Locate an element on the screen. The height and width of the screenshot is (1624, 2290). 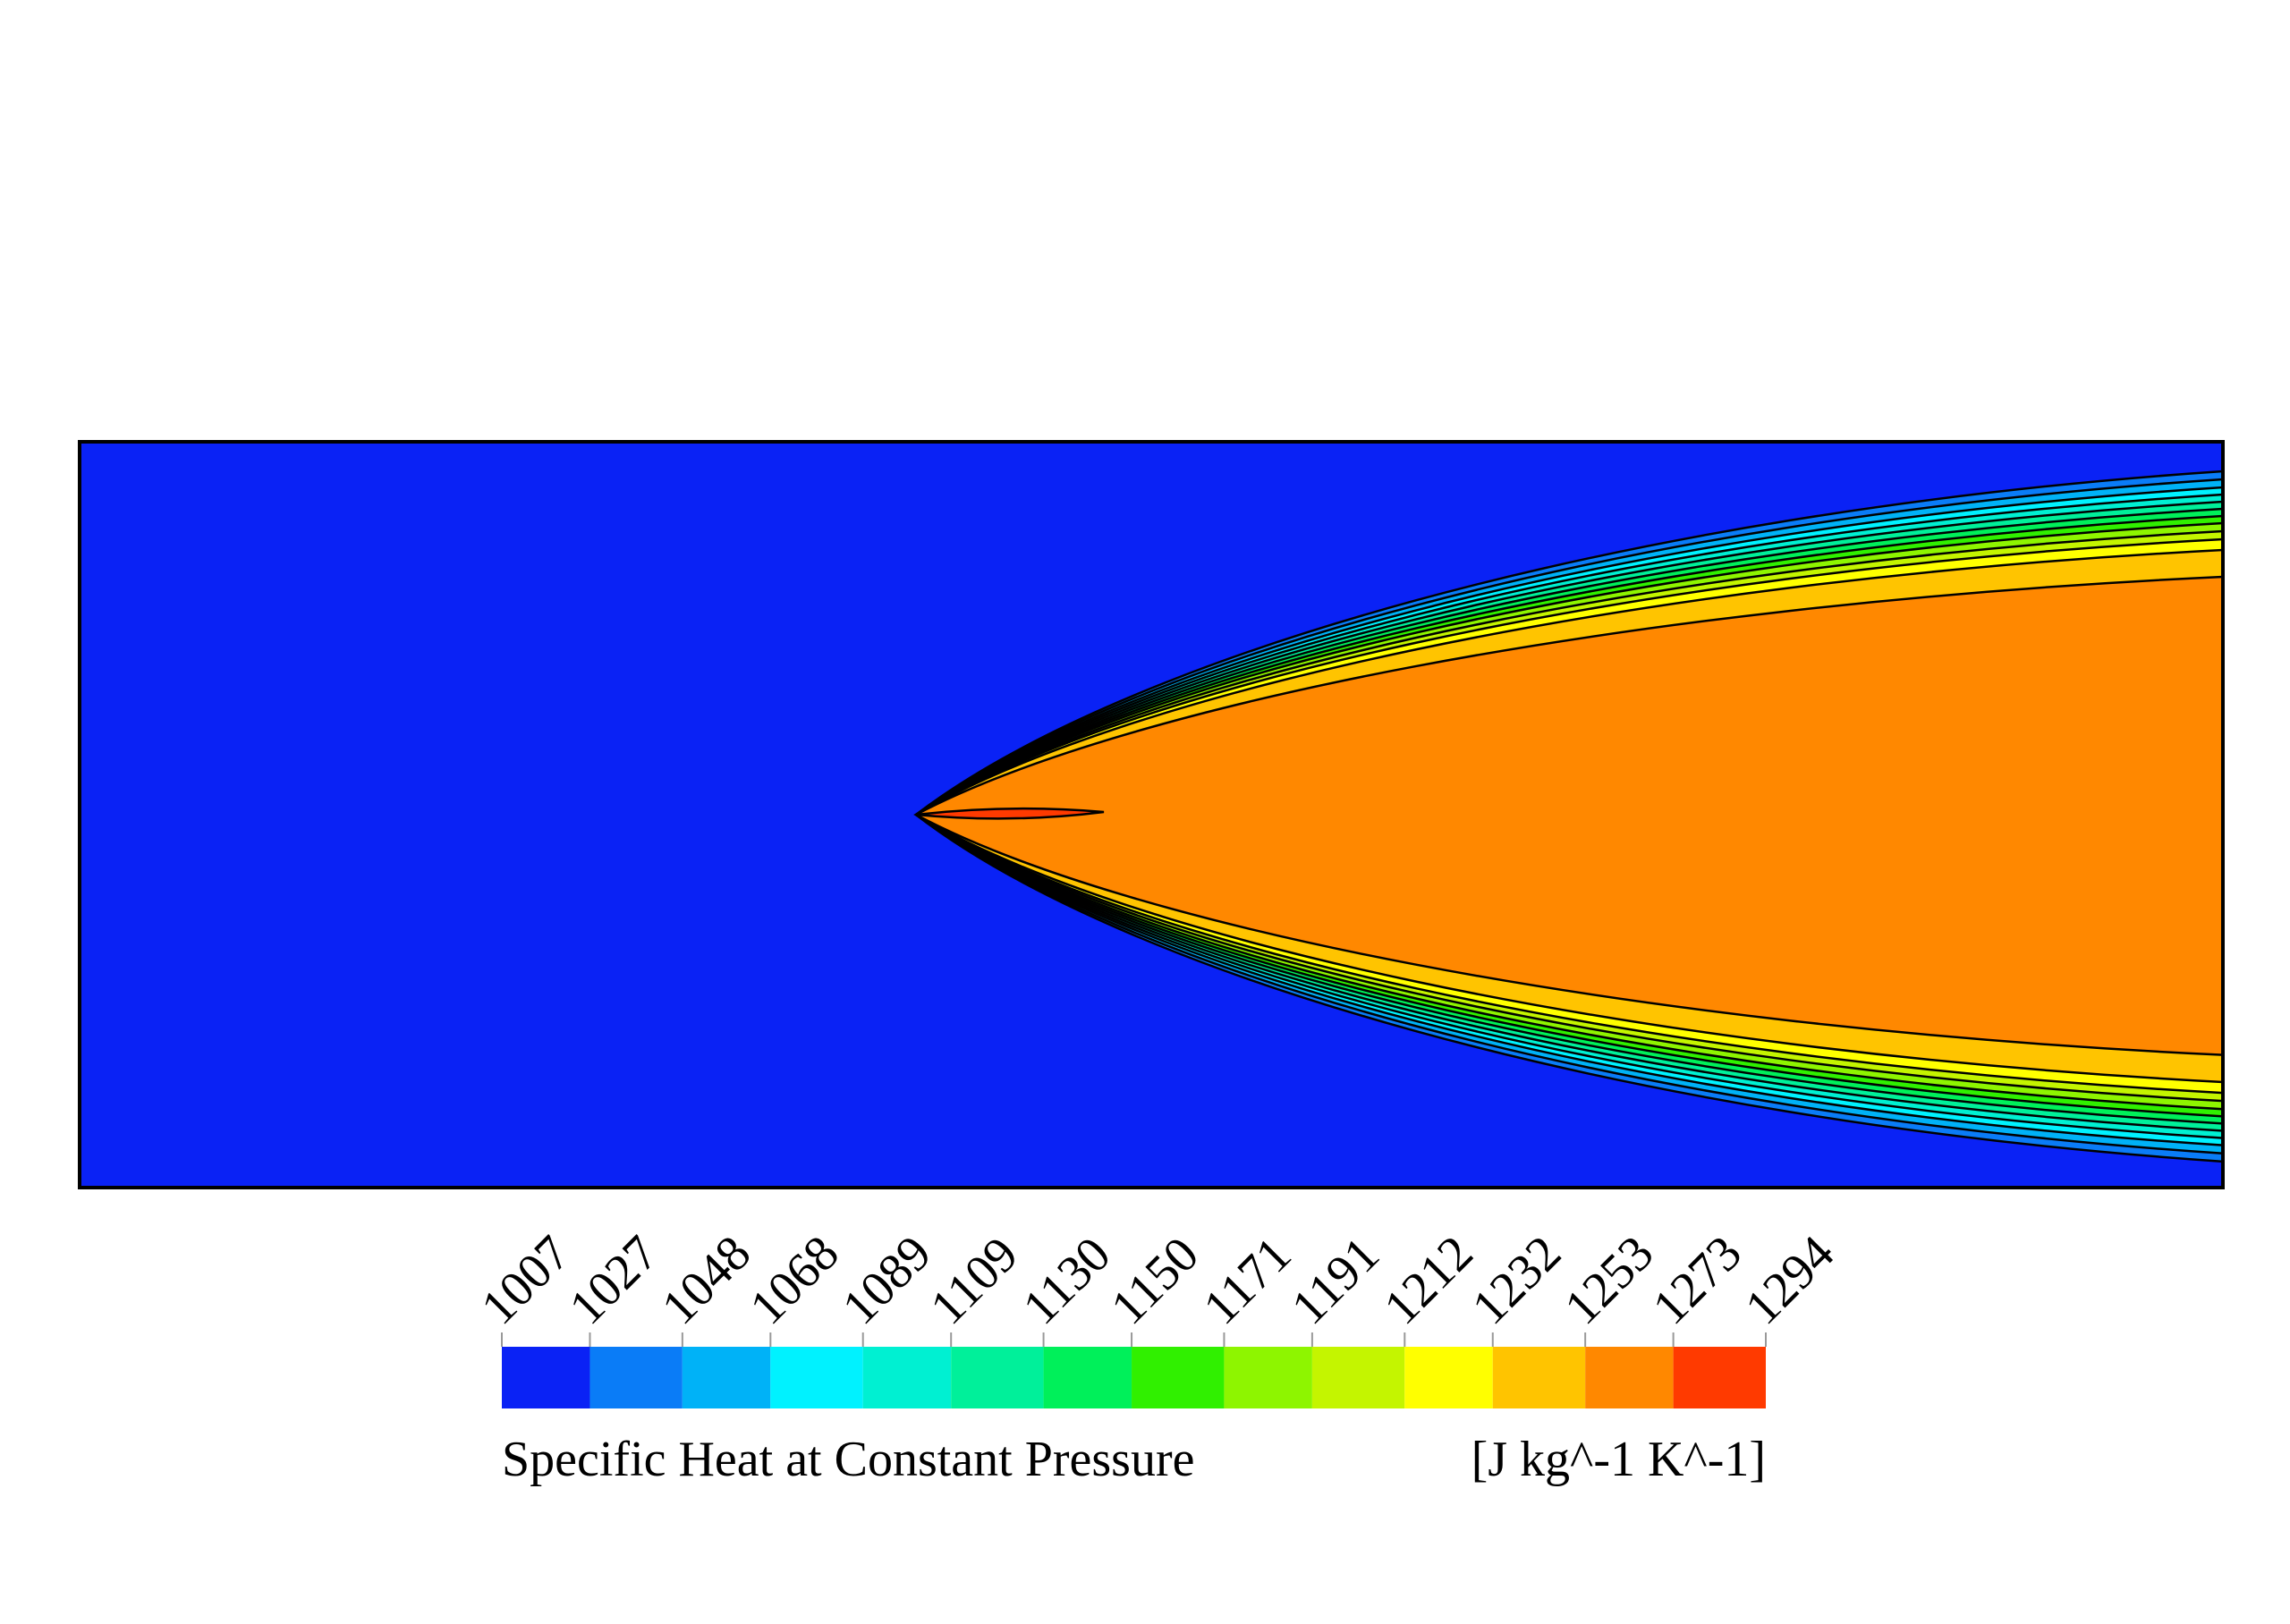
contour-band is located at coordinates (1010, 813).